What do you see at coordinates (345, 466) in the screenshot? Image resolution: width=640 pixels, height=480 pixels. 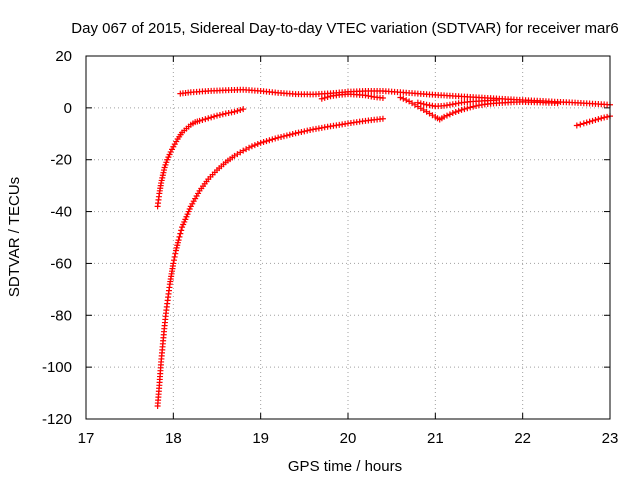 I see `x-axis-title: GPS time / hours` at bounding box center [345, 466].